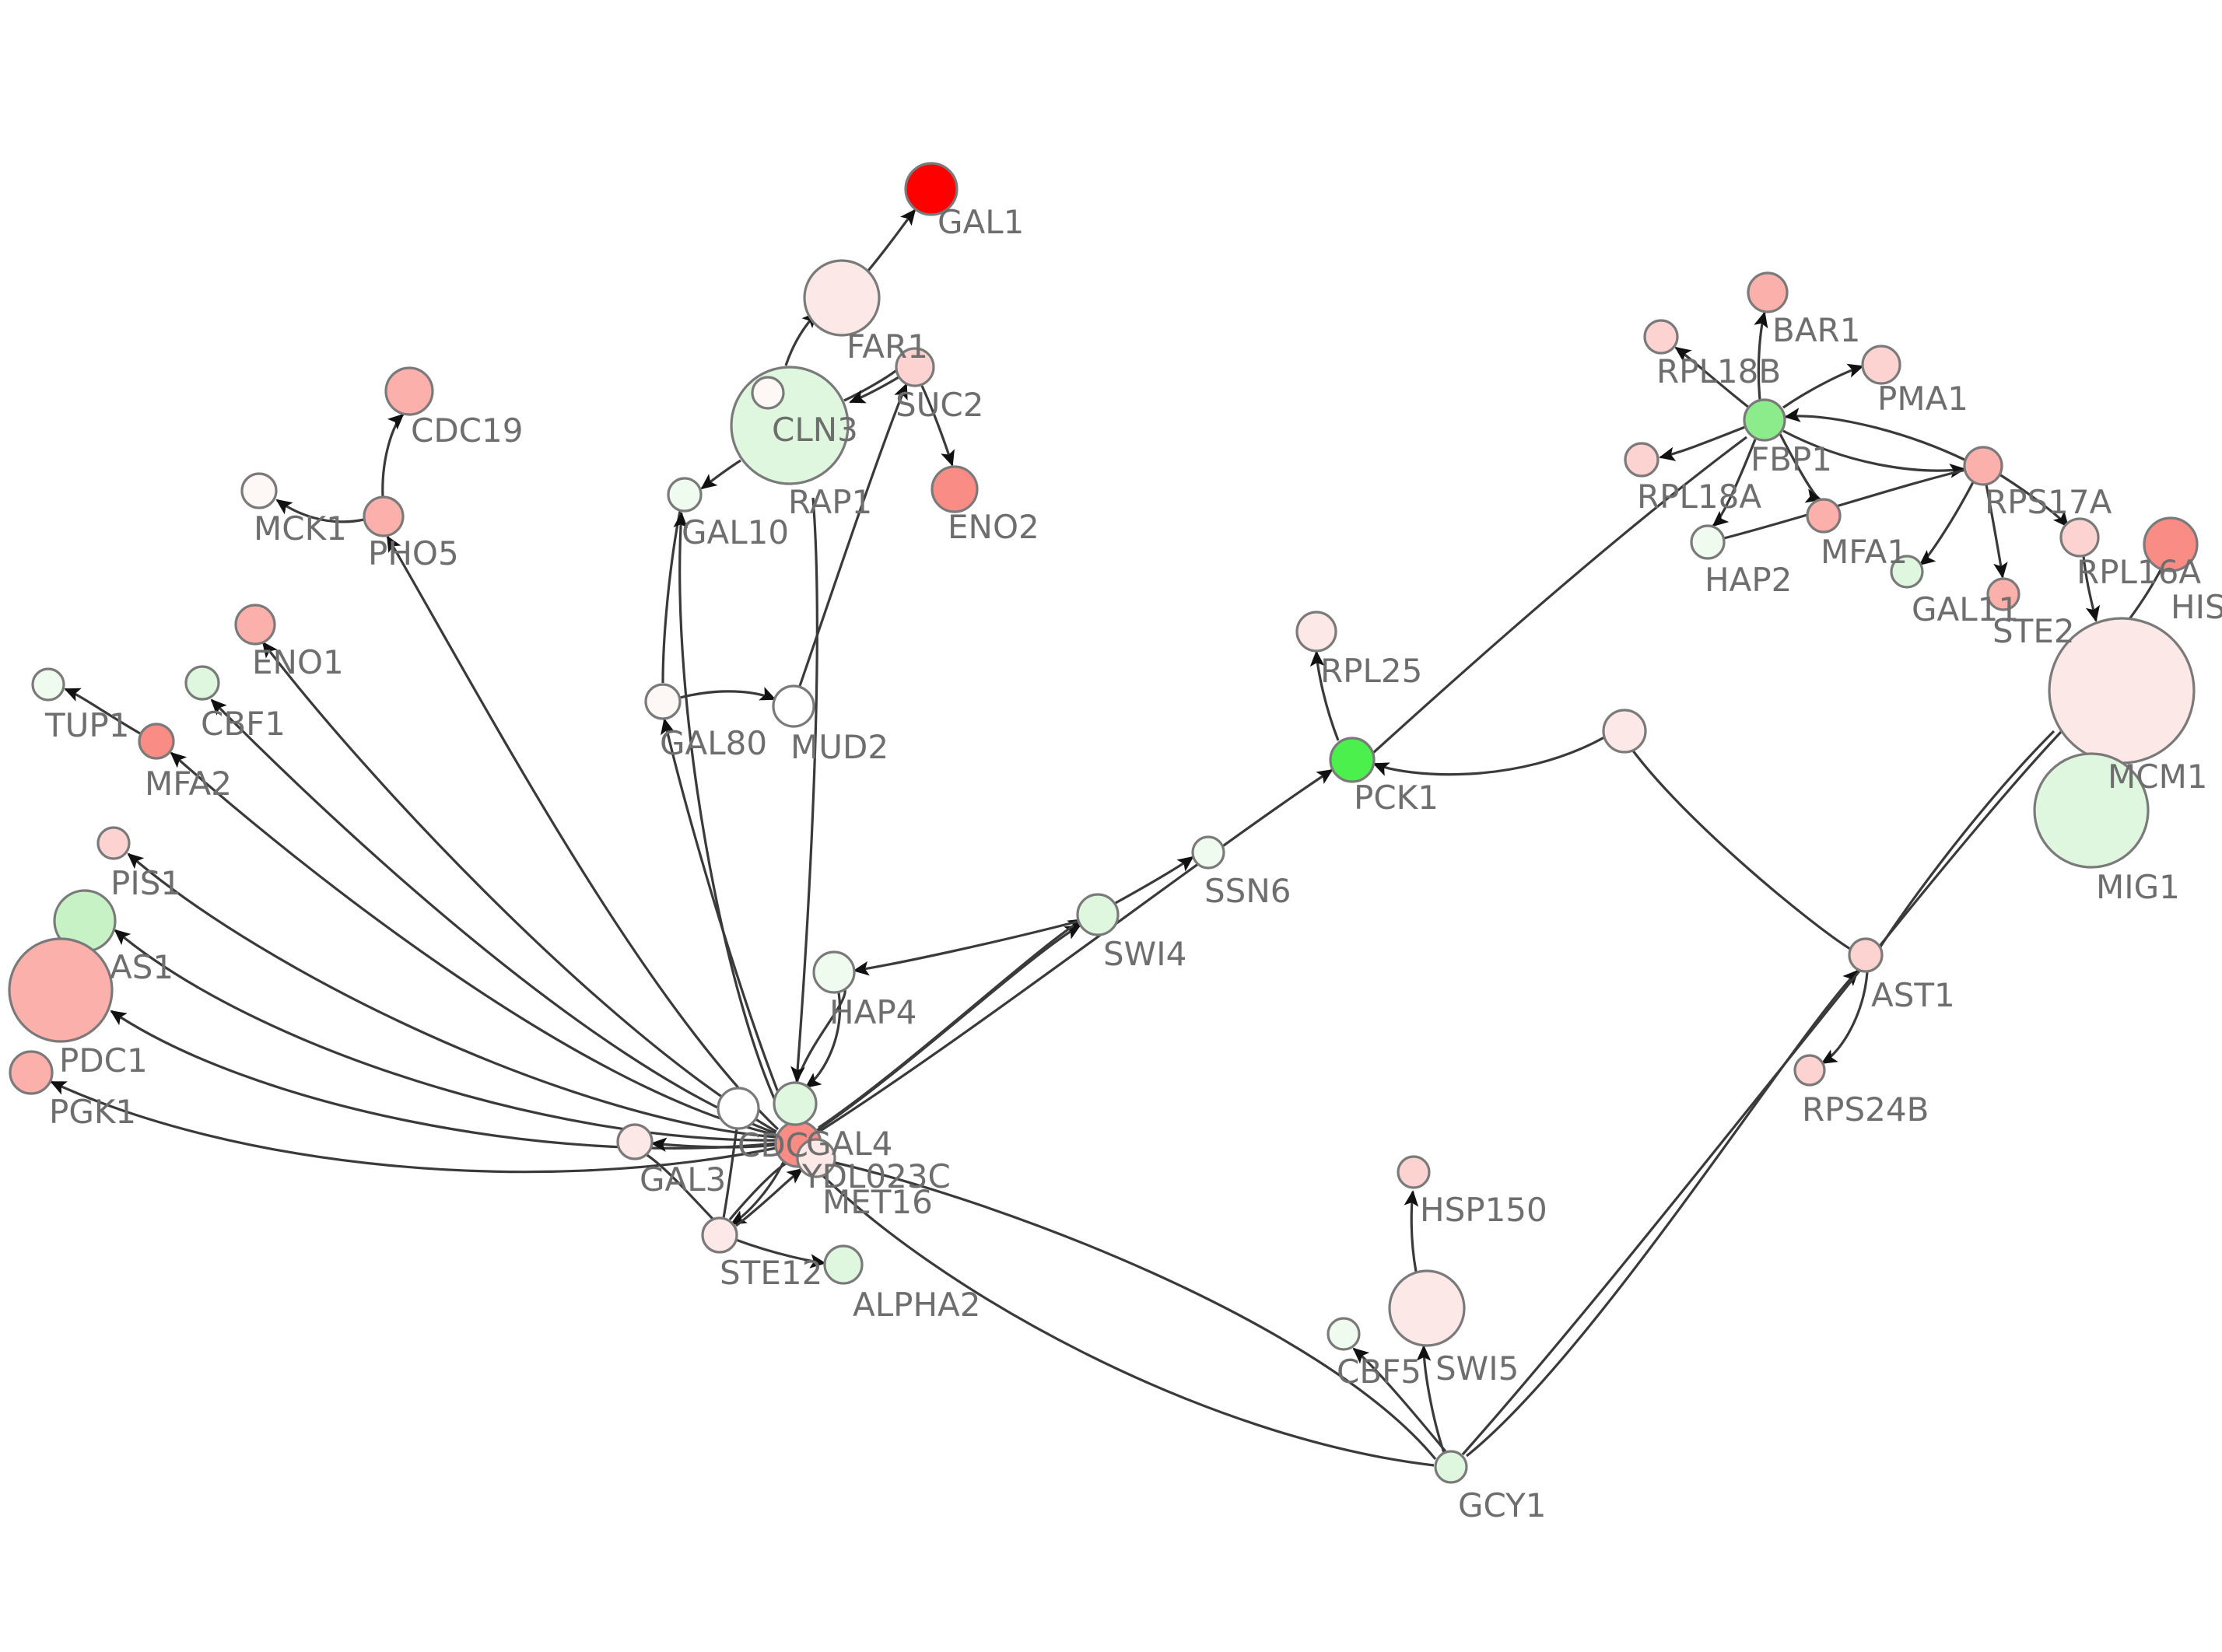 The image size is (2222, 1652). Describe the element at coordinates (393, 456) in the screenshot. I see `edge-PHO5-to-CDC19` at that location.